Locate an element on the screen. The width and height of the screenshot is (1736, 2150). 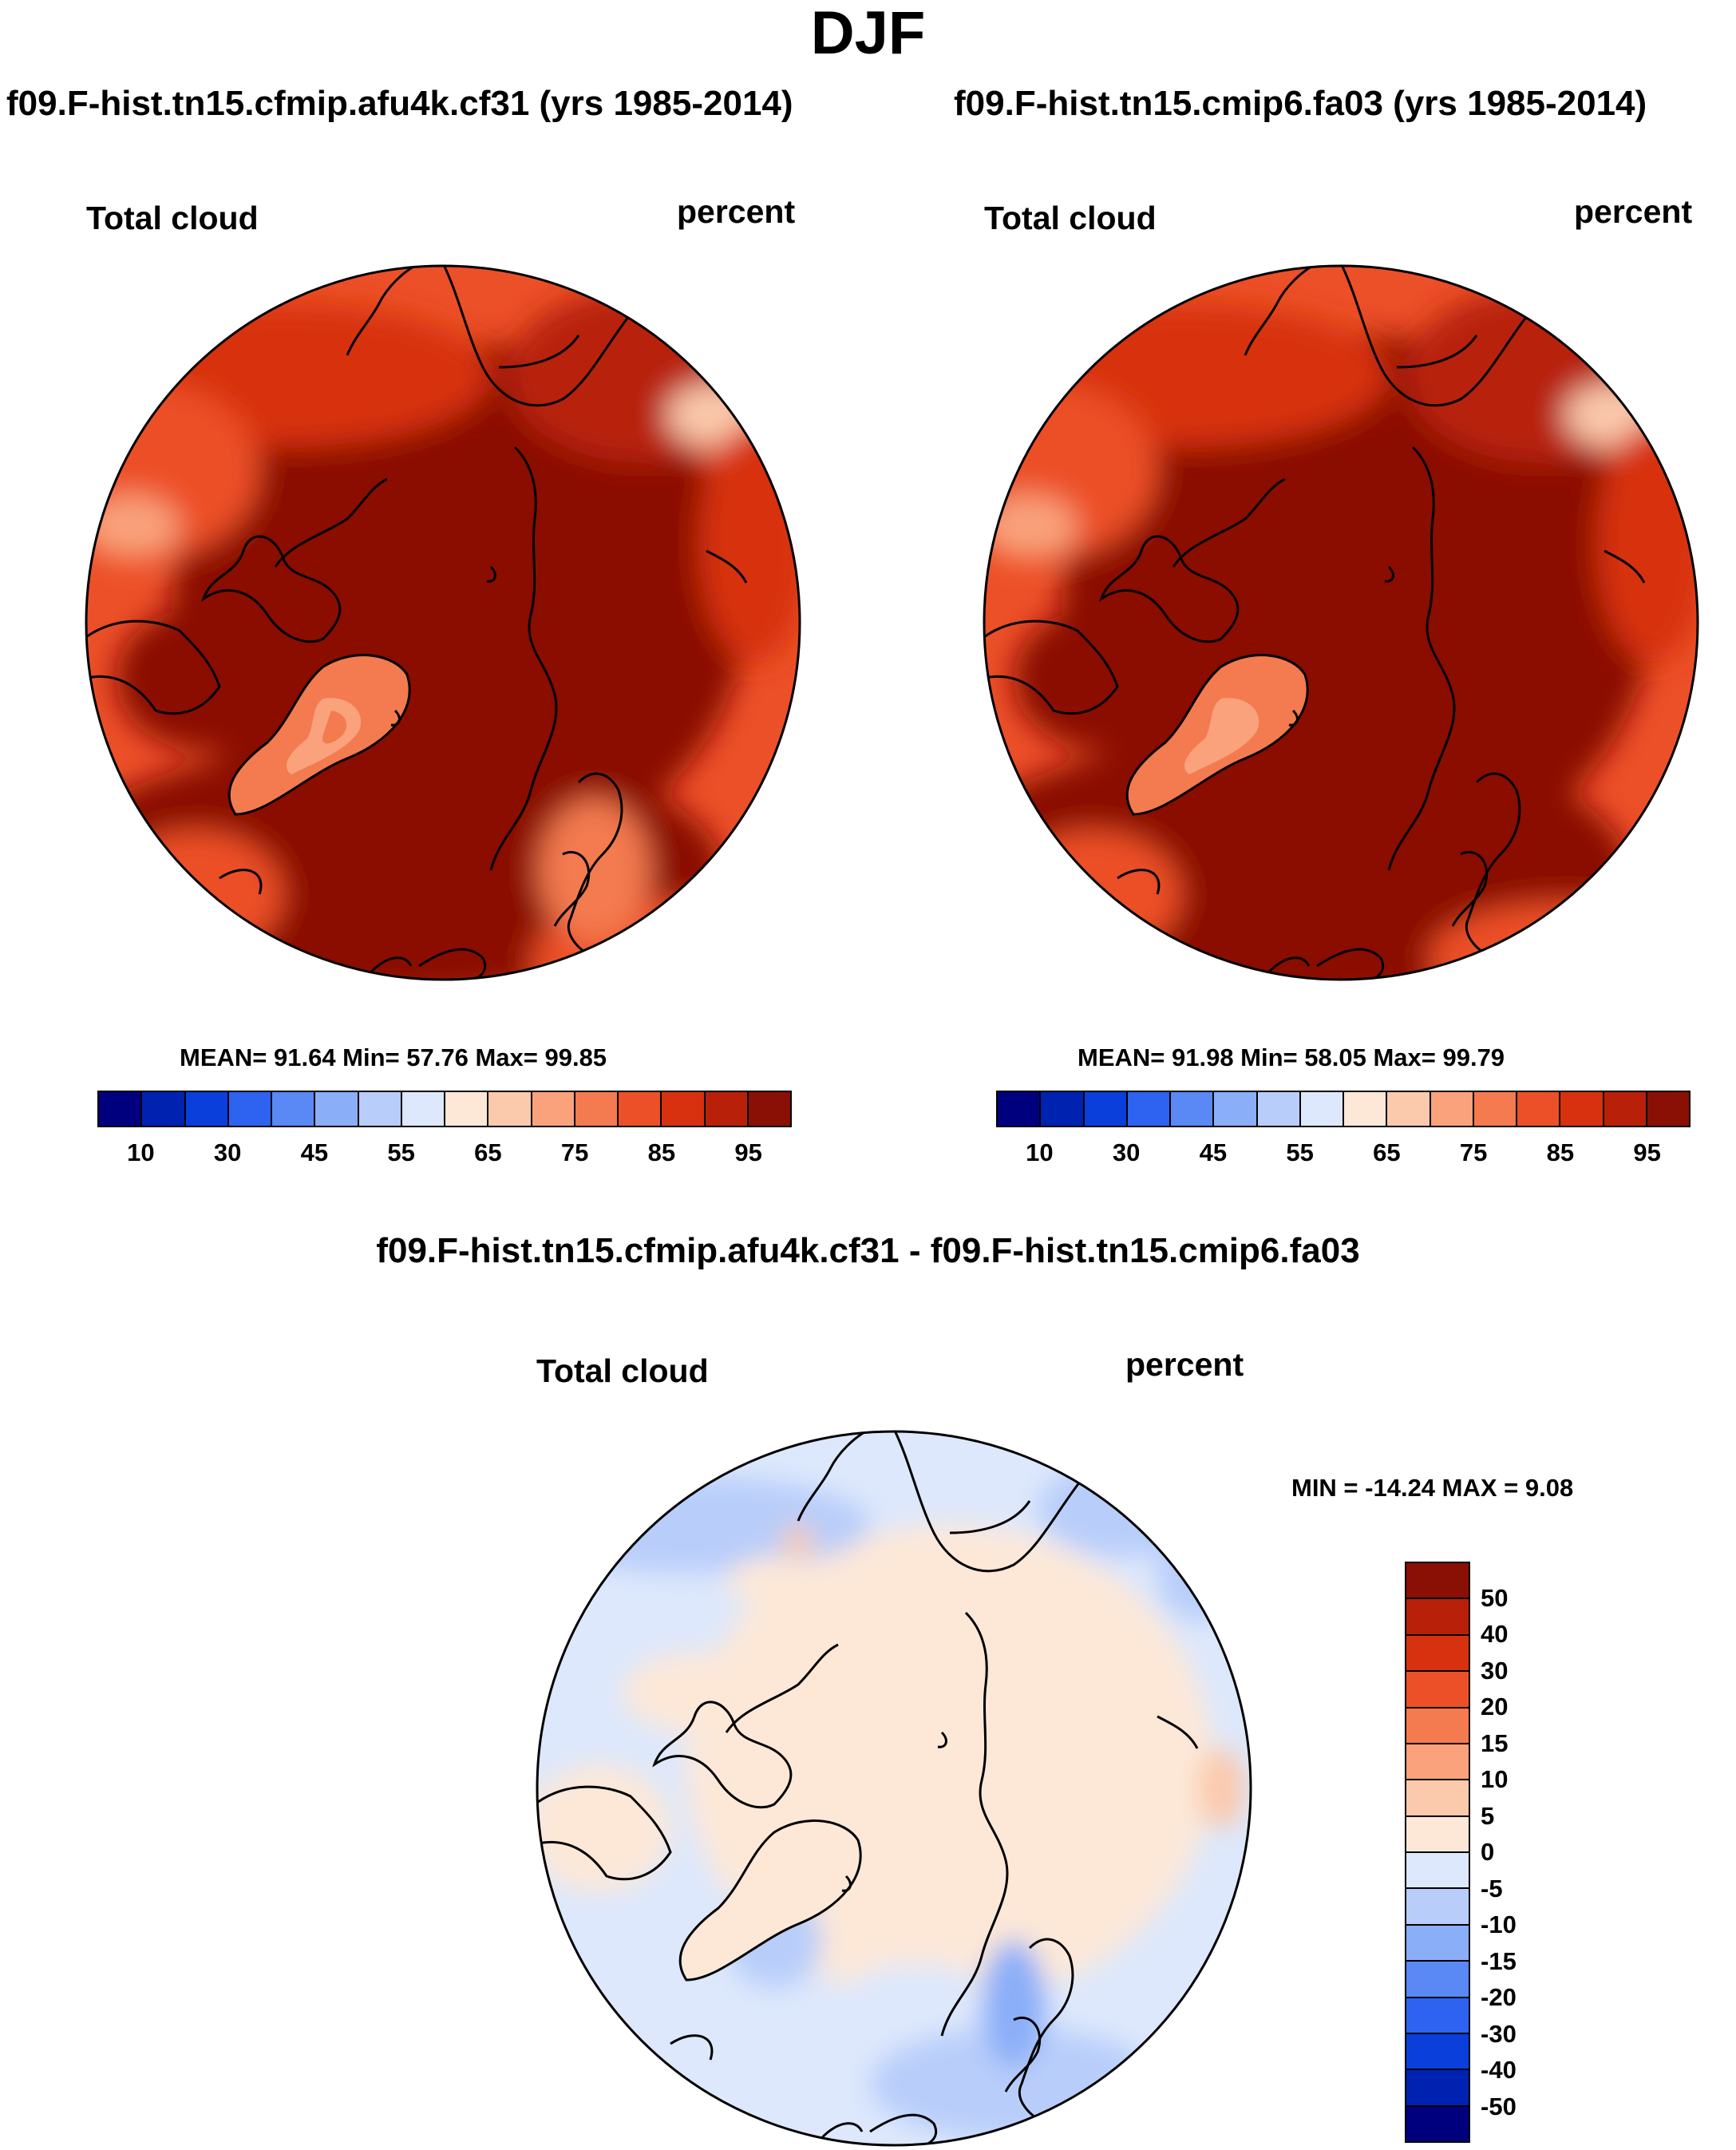
colorbar-tick-label: -30 is located at coordinates (1499, 2034).